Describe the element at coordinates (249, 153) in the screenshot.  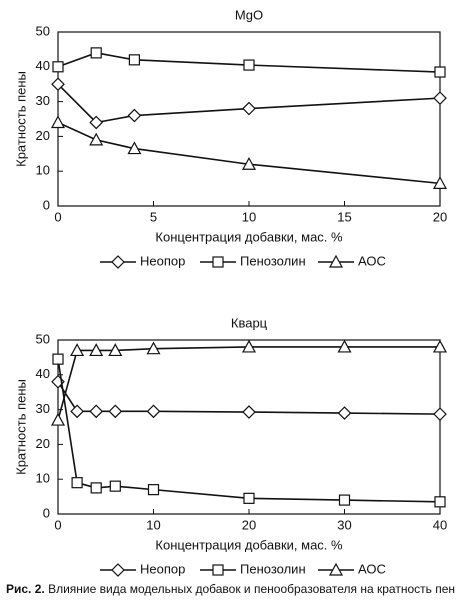
I see `series-line` at that location.